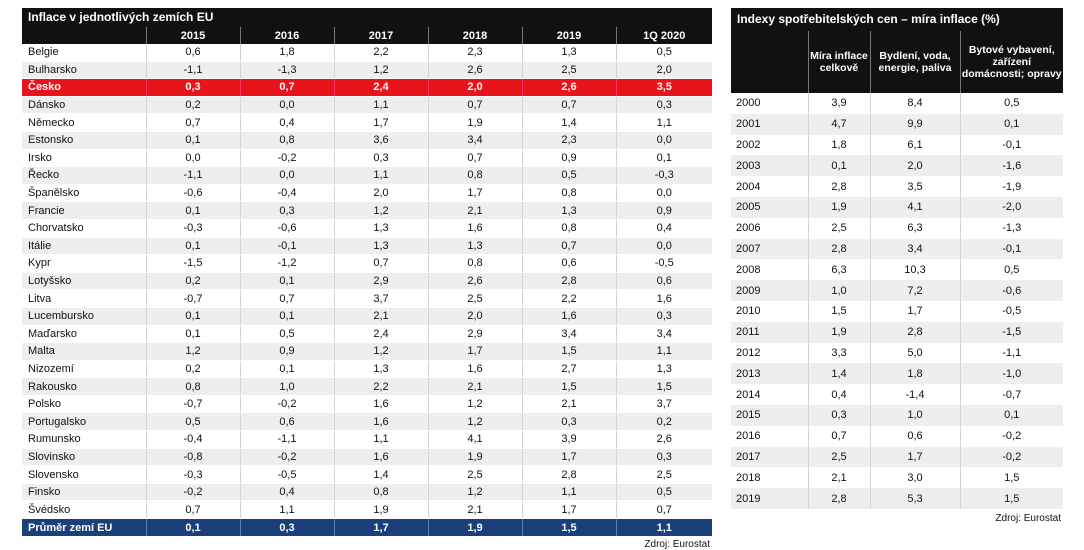 The width and height of the screenshot is (1084, 550). I want to click on table-cell: 2,0, so click(914, 166).